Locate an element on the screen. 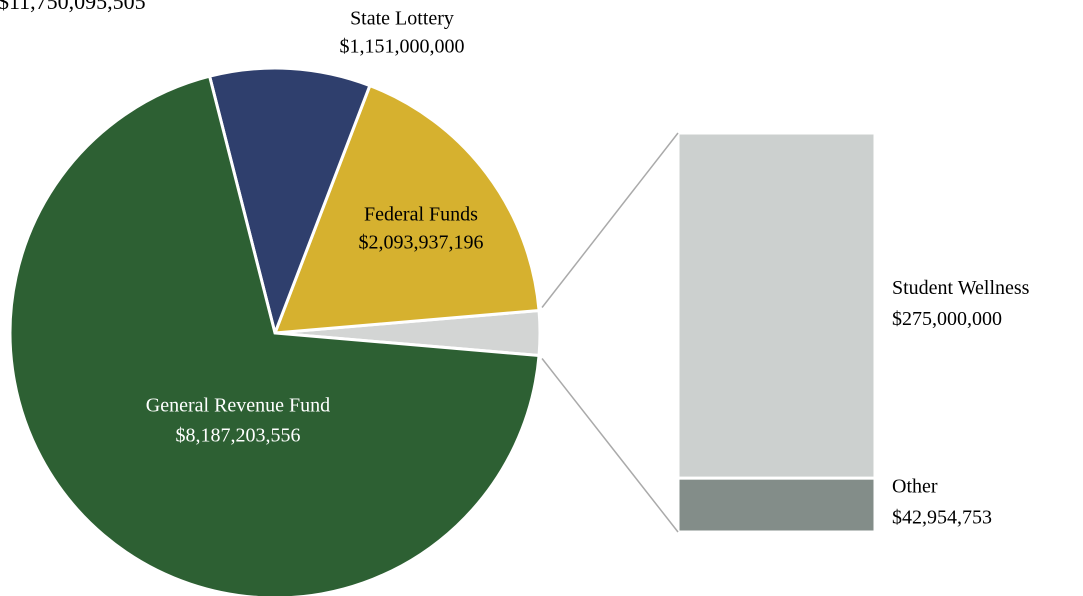  slice-value-label: $1,151,000,000 is located at coordinates (402, 47).